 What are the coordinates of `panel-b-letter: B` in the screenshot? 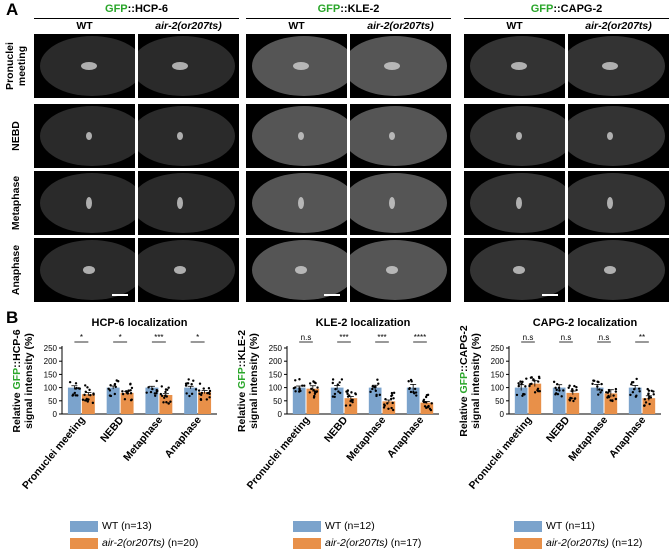 It's located at (12, 317).